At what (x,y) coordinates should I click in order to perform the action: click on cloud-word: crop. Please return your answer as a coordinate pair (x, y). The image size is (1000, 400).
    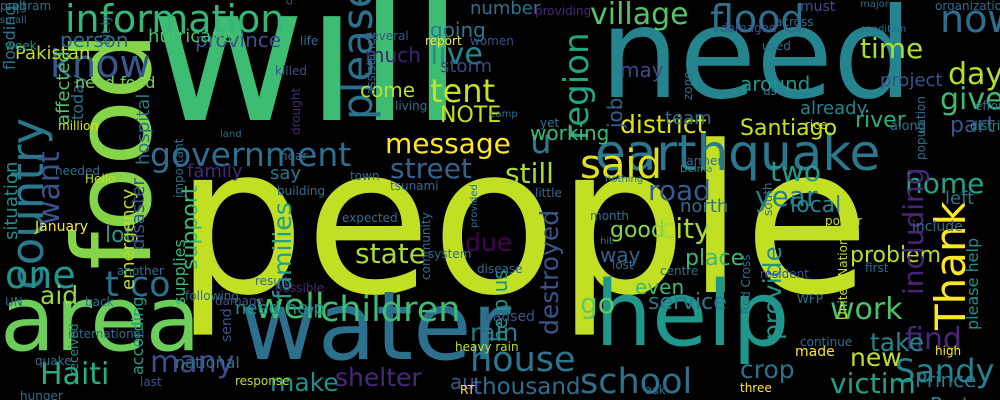
    Looking at the image, I should click on (767, 369).